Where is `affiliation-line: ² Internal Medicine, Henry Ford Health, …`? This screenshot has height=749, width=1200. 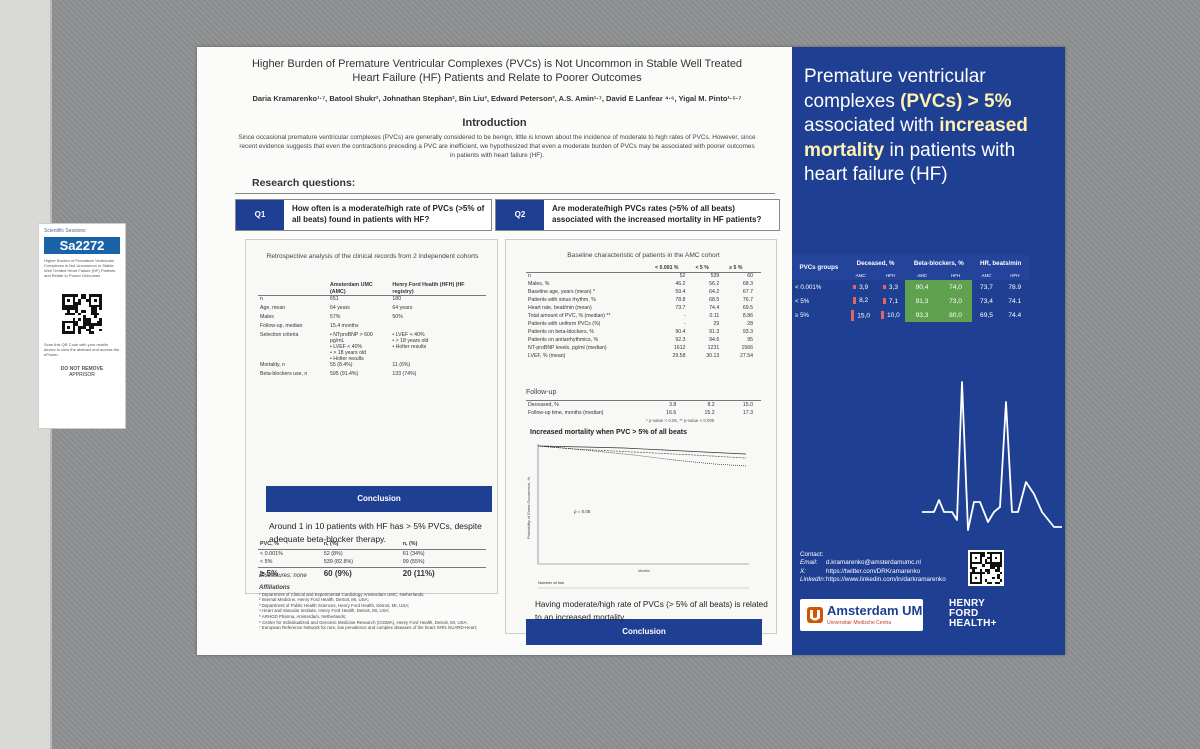
affiliation-line: ² Internal Medicine, Henry Ford Health, … is located at coordinates (314, 600).